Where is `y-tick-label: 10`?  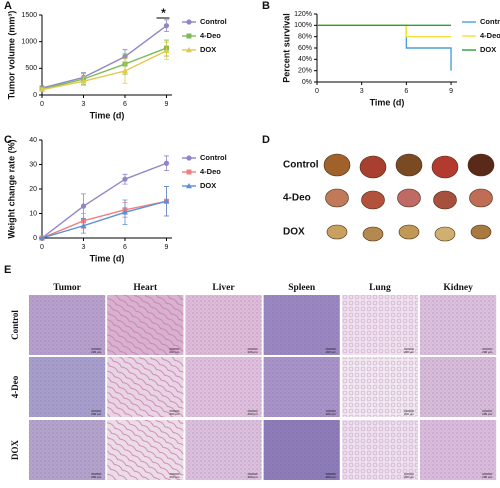 y-tick-label: 10 is located at coordinates (33, 213).